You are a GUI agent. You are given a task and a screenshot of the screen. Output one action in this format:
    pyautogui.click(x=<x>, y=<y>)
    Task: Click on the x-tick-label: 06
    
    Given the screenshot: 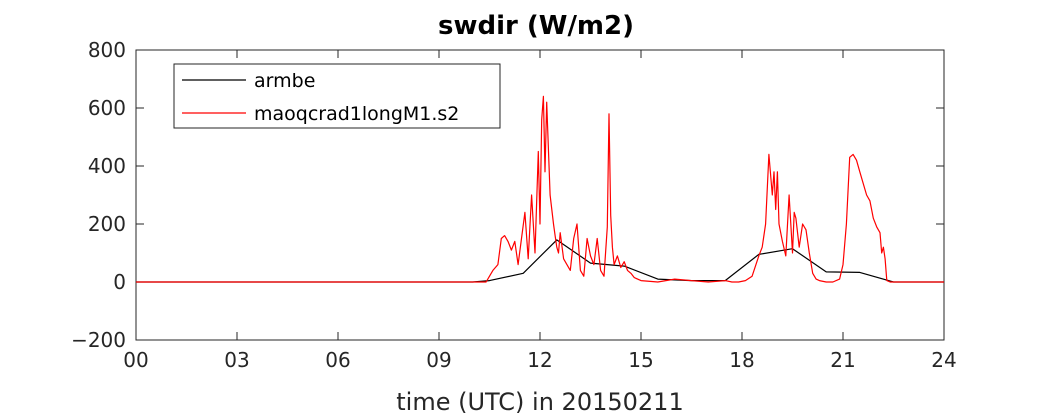 What is the action you would take?
    pyautogui.click(x=337, y=360)
    